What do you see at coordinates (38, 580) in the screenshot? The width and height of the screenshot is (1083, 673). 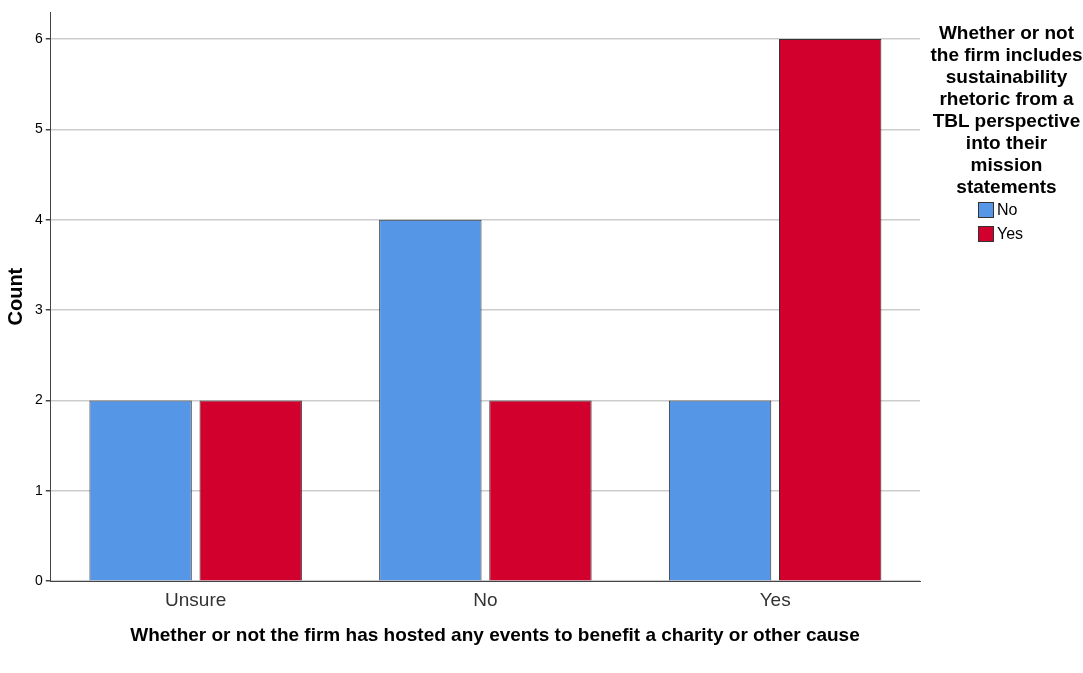 I see `y-tick-label: 0` at bounding box center [38, 580].